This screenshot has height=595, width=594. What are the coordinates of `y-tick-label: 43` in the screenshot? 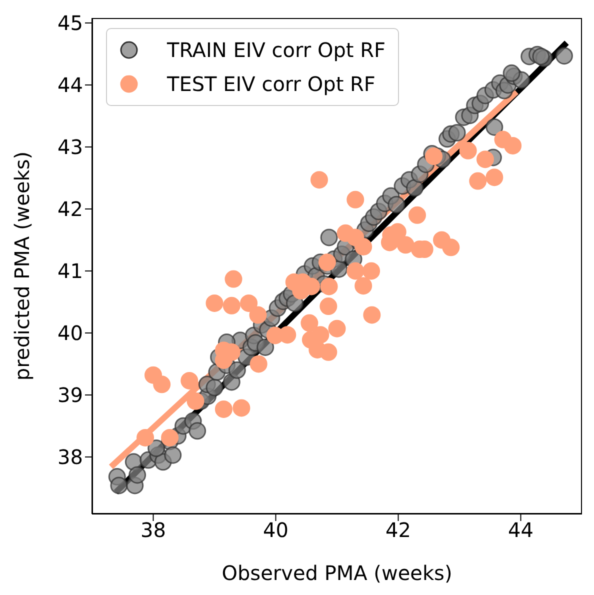 It's located at (70, 147).